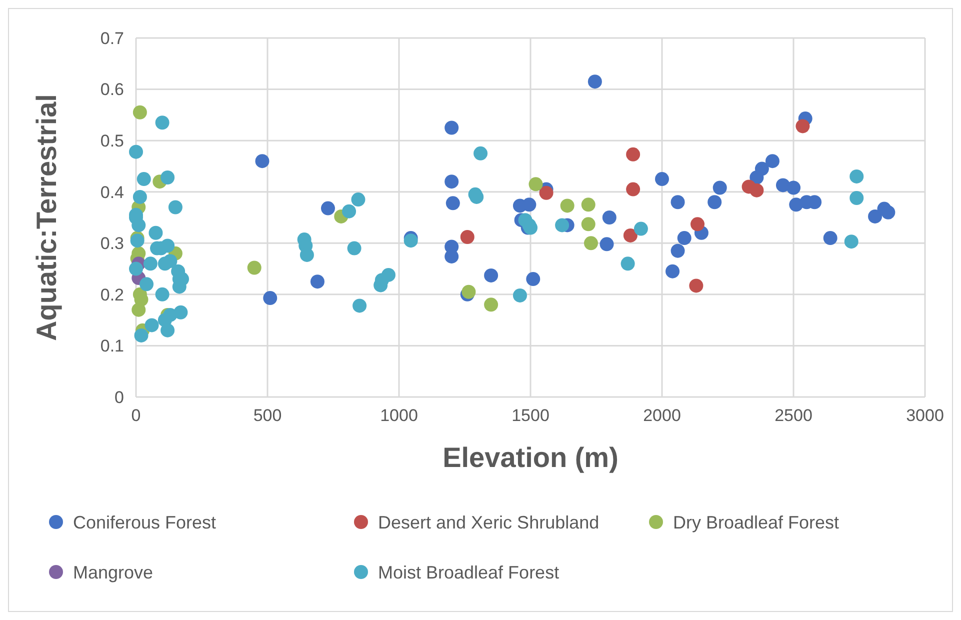 This screenshot has height=620, width=961. What do you see at coordinates (530, 457) in the screenshot?
I see `x-axis-title: Elevation (m)` at bounding box center [530, 457].